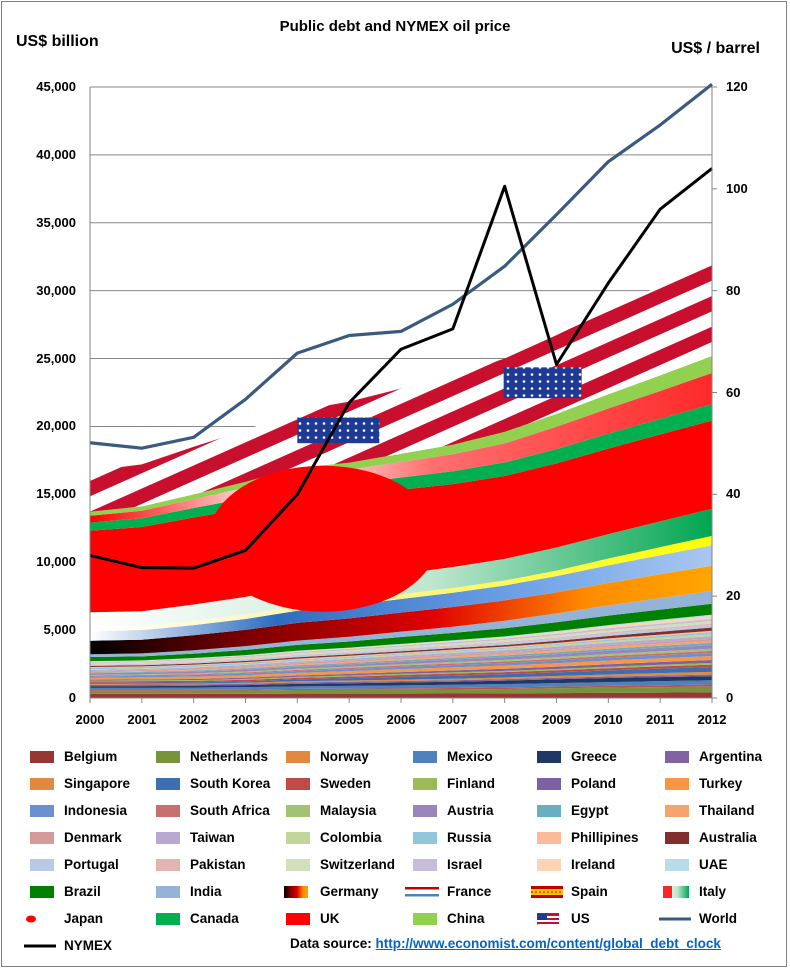 The image size is (790, 970). What do you see at coordinates (466, 918) in the screenshot?
I see `legend-label: China` at bounding box center [466, 918].